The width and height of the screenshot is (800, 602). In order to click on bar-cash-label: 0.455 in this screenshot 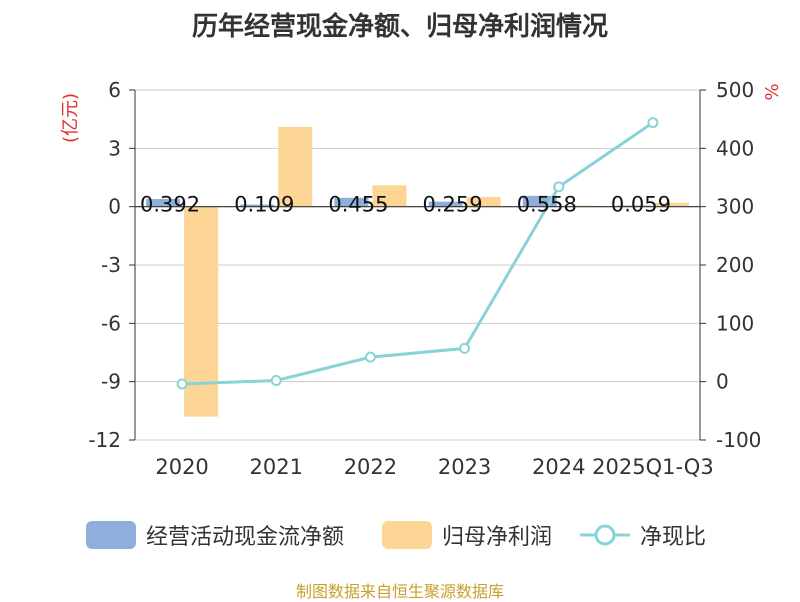, I will do `click(358, 205)`.